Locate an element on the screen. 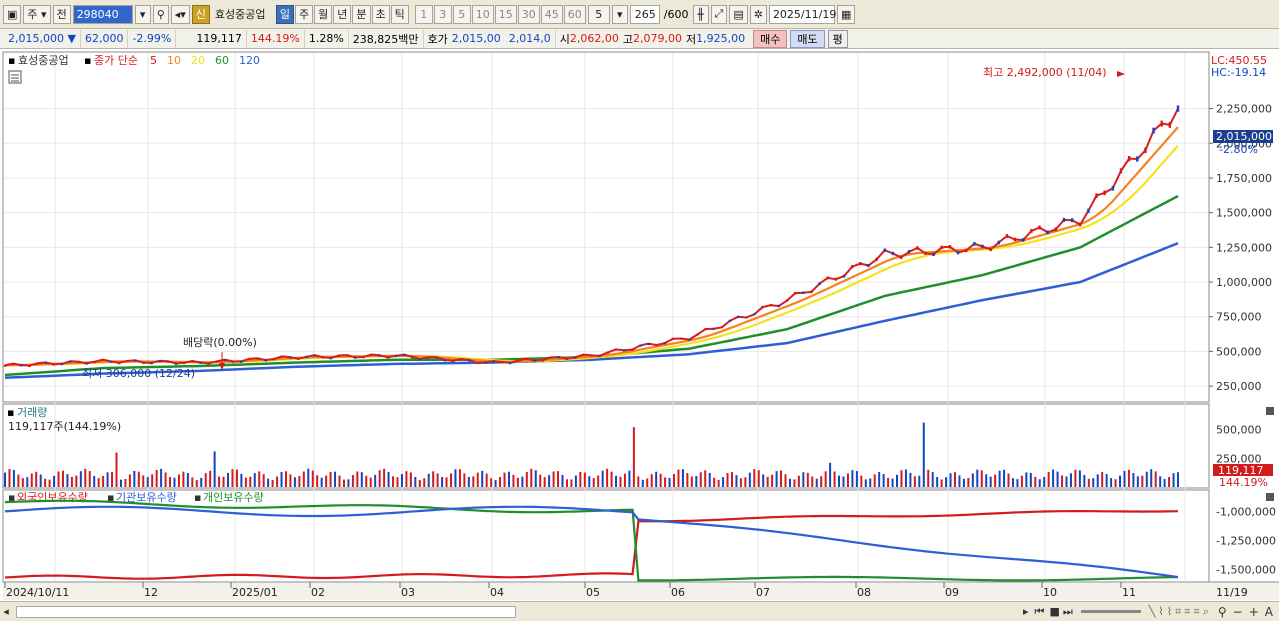 The image size is (1279, 621). current-price-tag-bg is located at coordinates (1243, 136).